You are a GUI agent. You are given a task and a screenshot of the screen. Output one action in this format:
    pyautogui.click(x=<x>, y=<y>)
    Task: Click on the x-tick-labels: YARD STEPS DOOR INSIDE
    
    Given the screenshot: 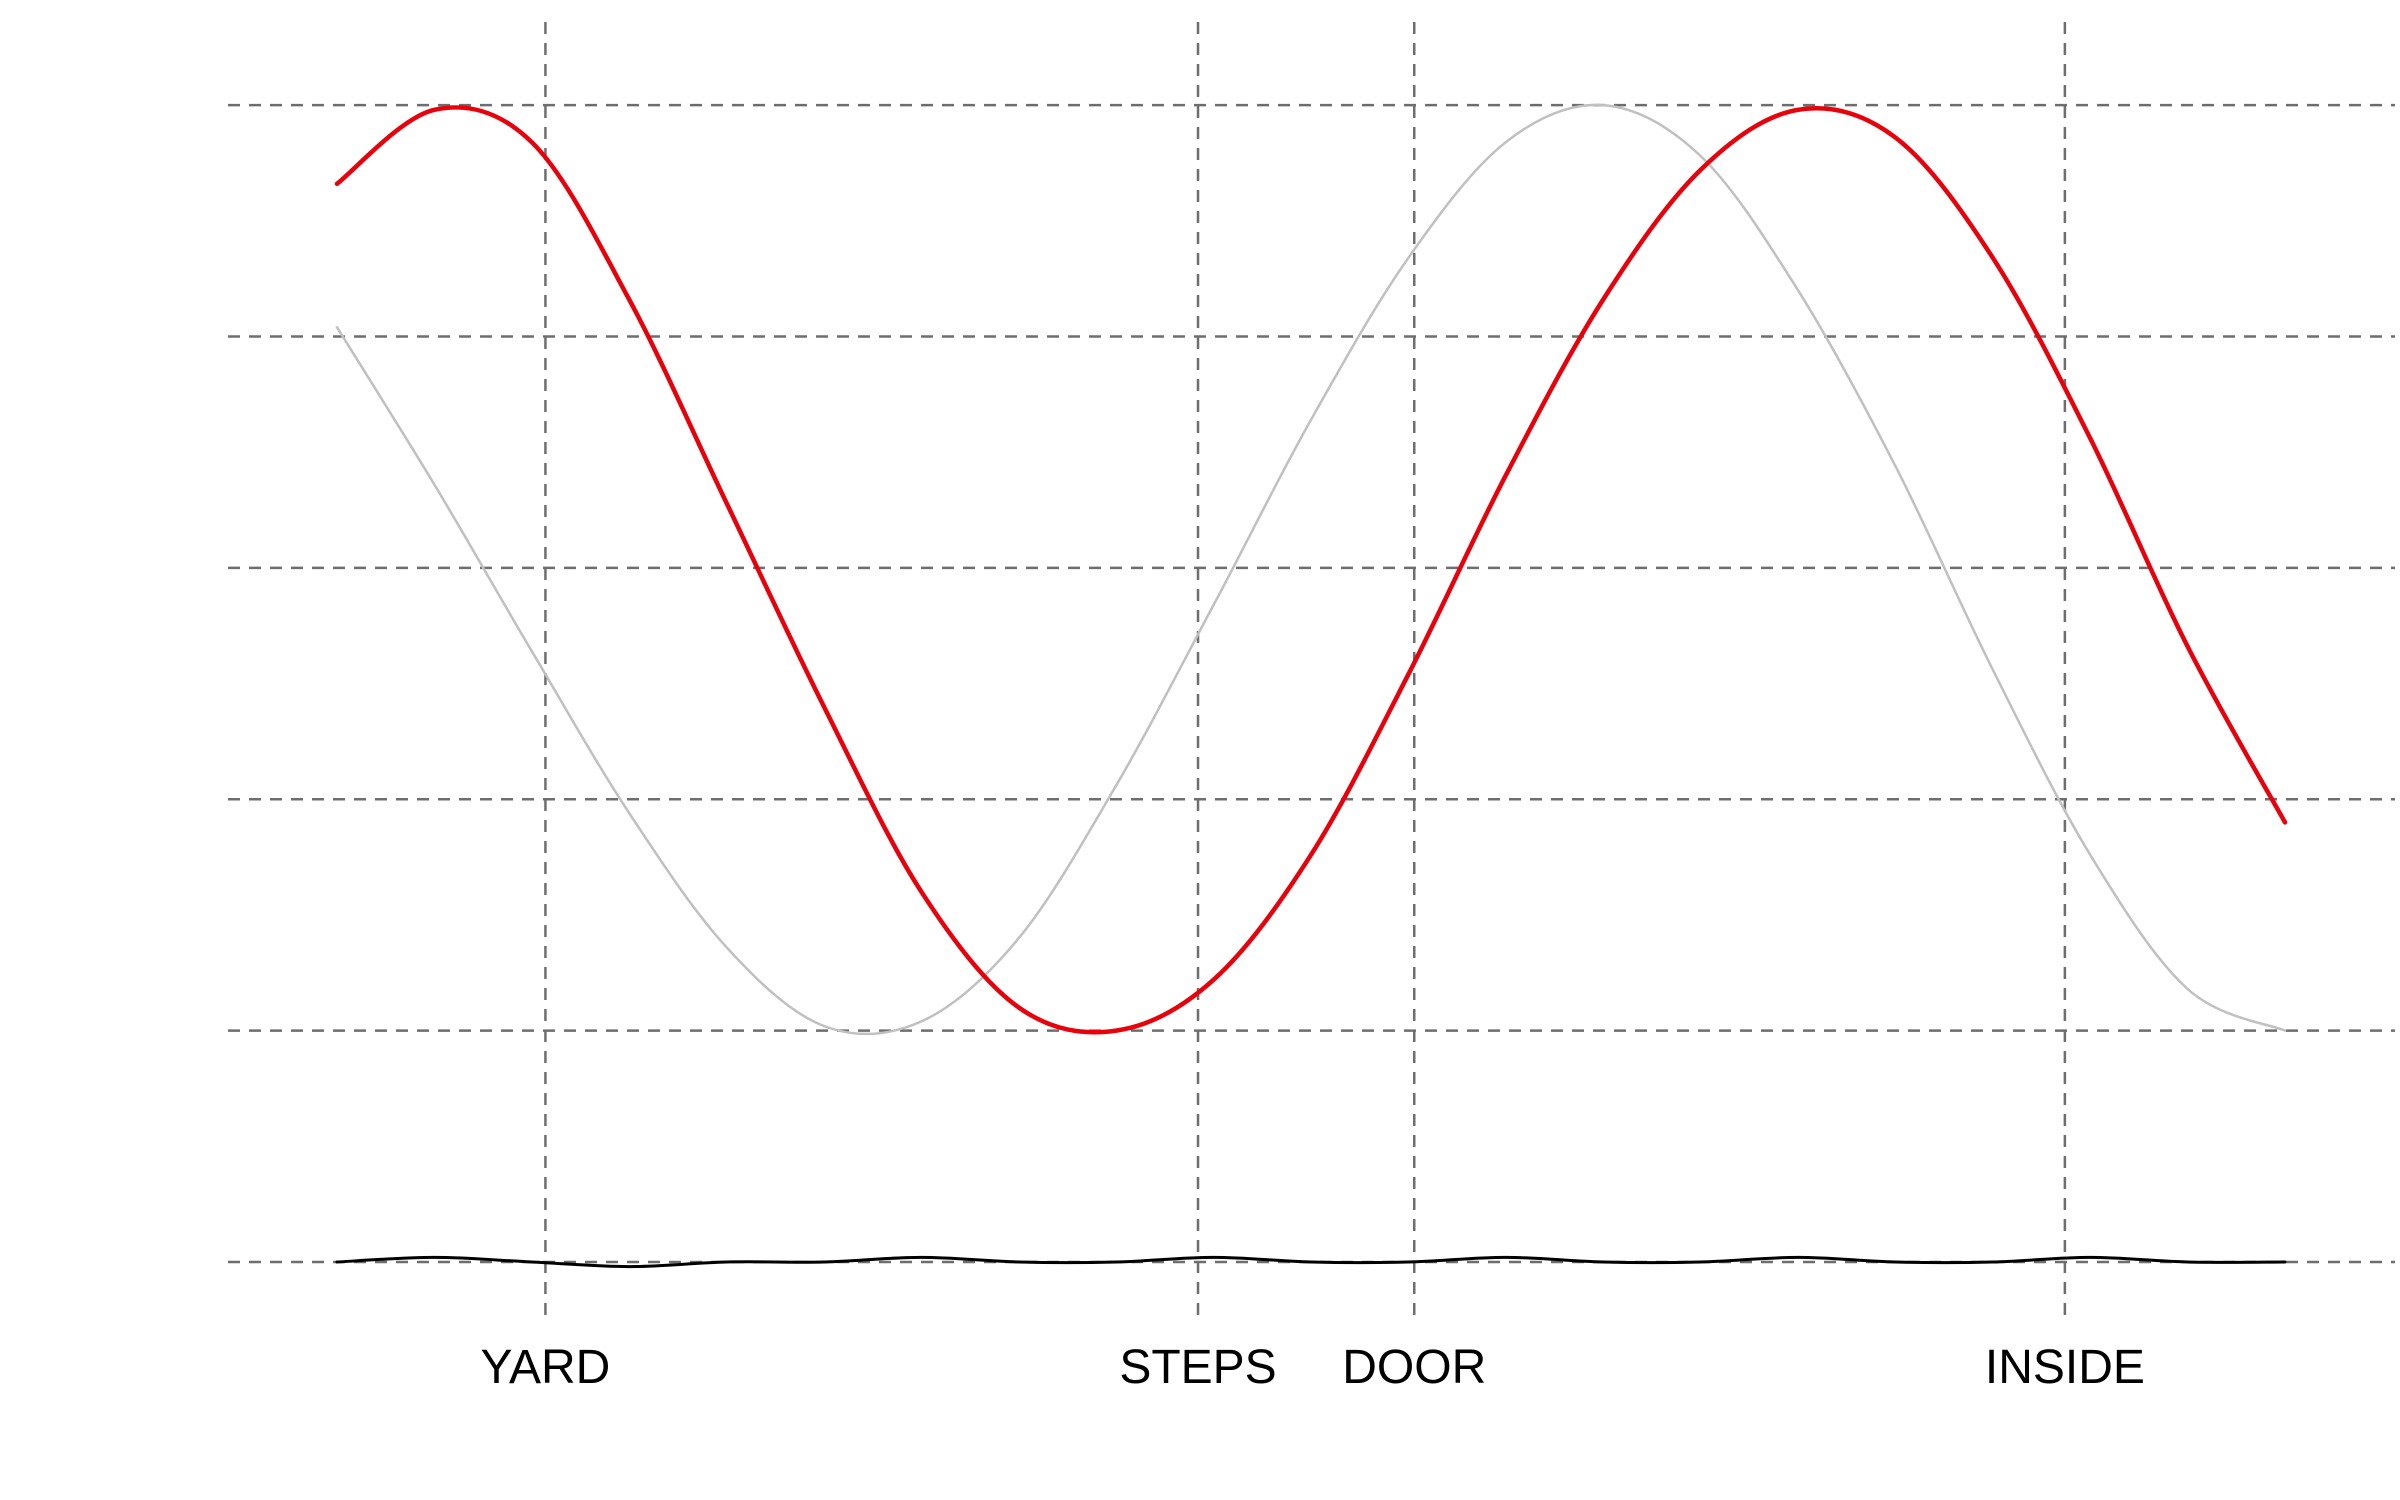 What is the action you would take?
    pyautogui.click(x=1313, y=1367)
    